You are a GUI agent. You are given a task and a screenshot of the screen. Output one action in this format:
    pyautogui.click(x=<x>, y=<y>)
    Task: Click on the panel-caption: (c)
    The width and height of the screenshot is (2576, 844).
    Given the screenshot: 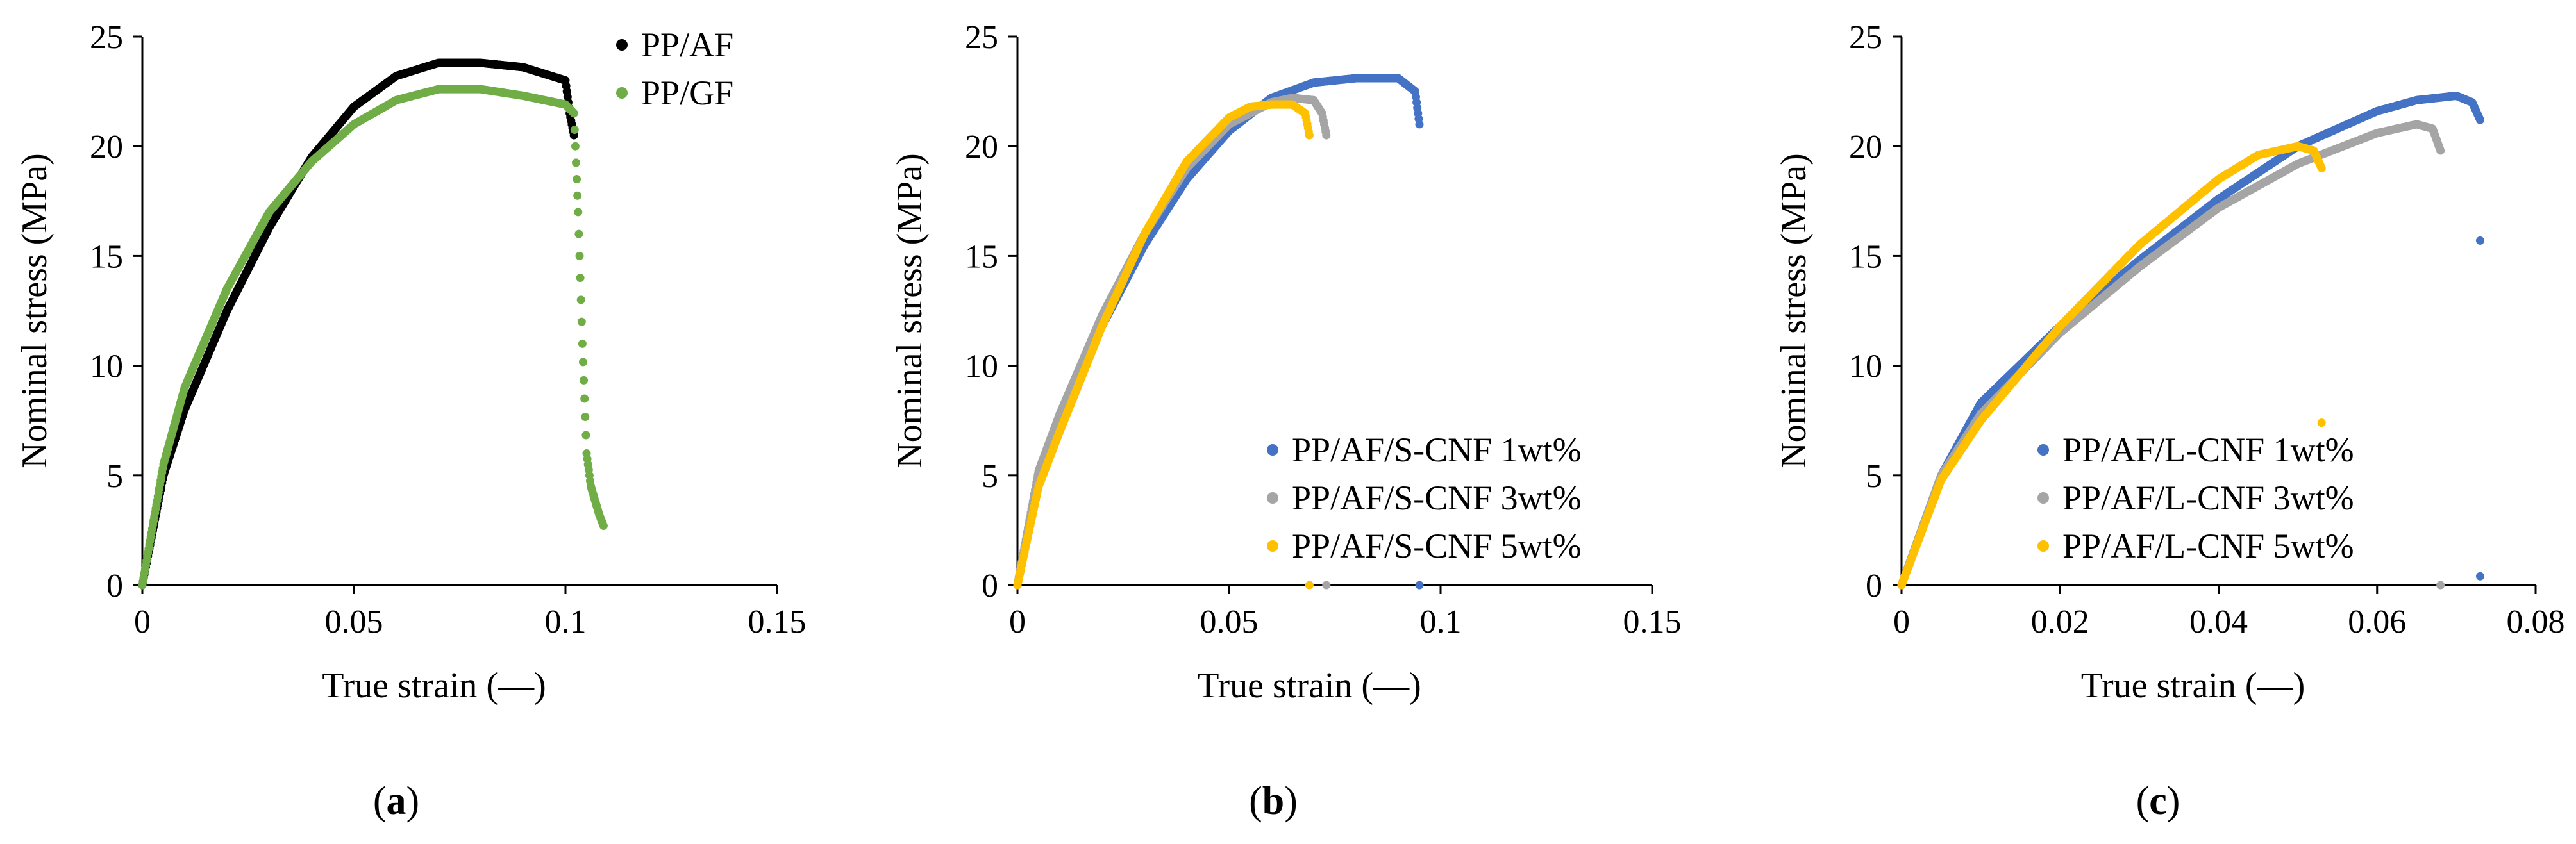 What is the action you would take?
    pyautogui.click(x=2158, y=801)
    